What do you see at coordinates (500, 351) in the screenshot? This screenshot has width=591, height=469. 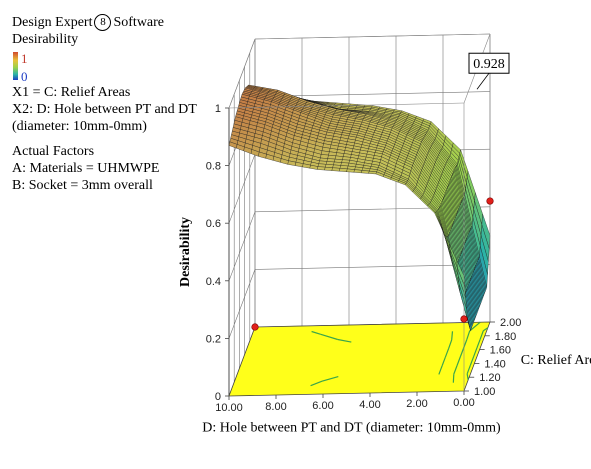 I see `y-tick-label: 1.60` at bounding box center [500, 351].